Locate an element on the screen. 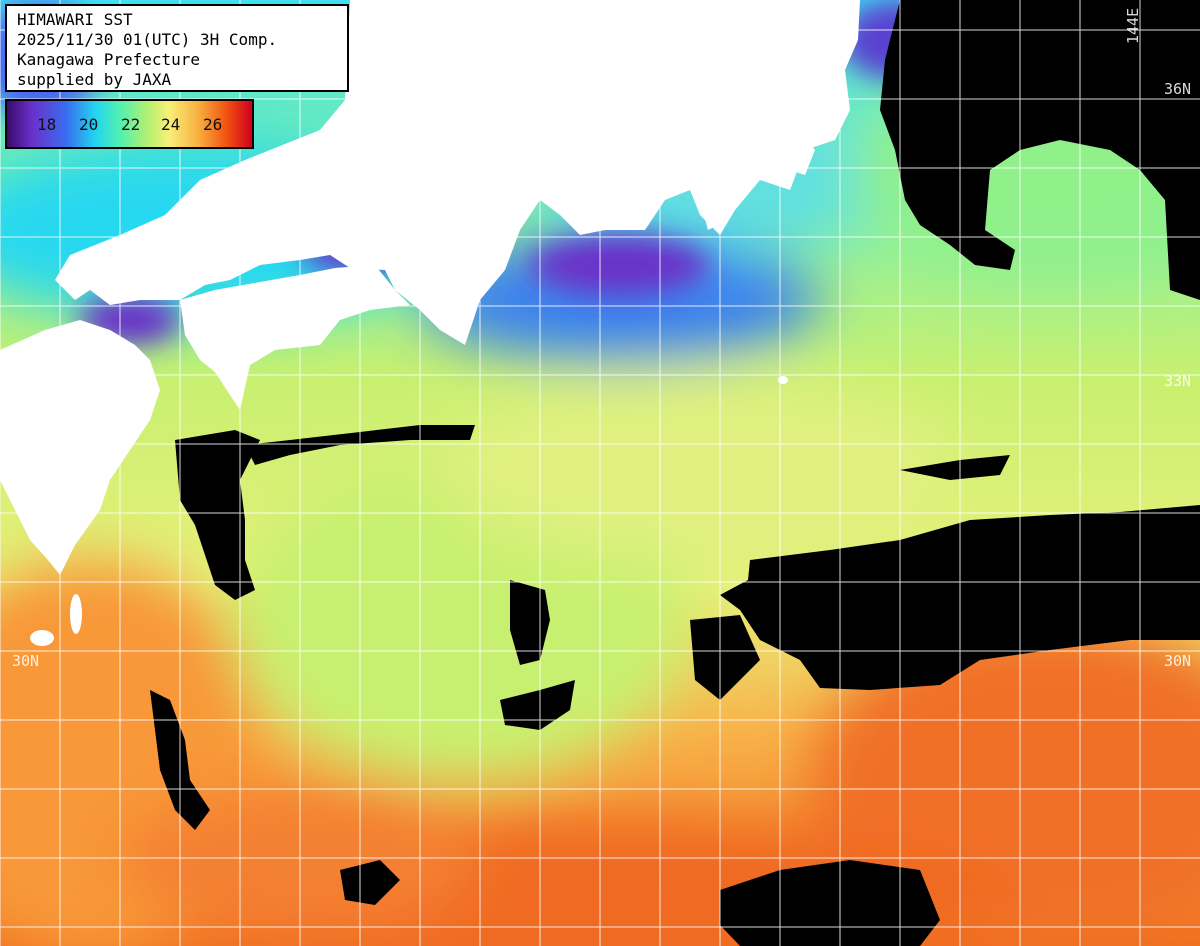 The height and width of the screenshot is (946, 1200). legend-tick-22: 22 is located at coordinates (131, 124).